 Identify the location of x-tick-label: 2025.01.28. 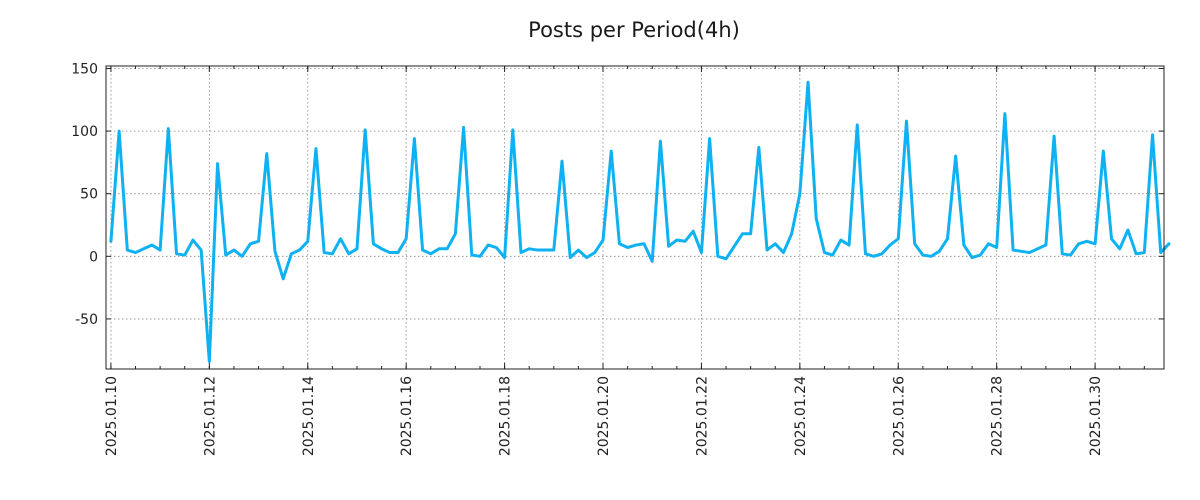
(998, 416).